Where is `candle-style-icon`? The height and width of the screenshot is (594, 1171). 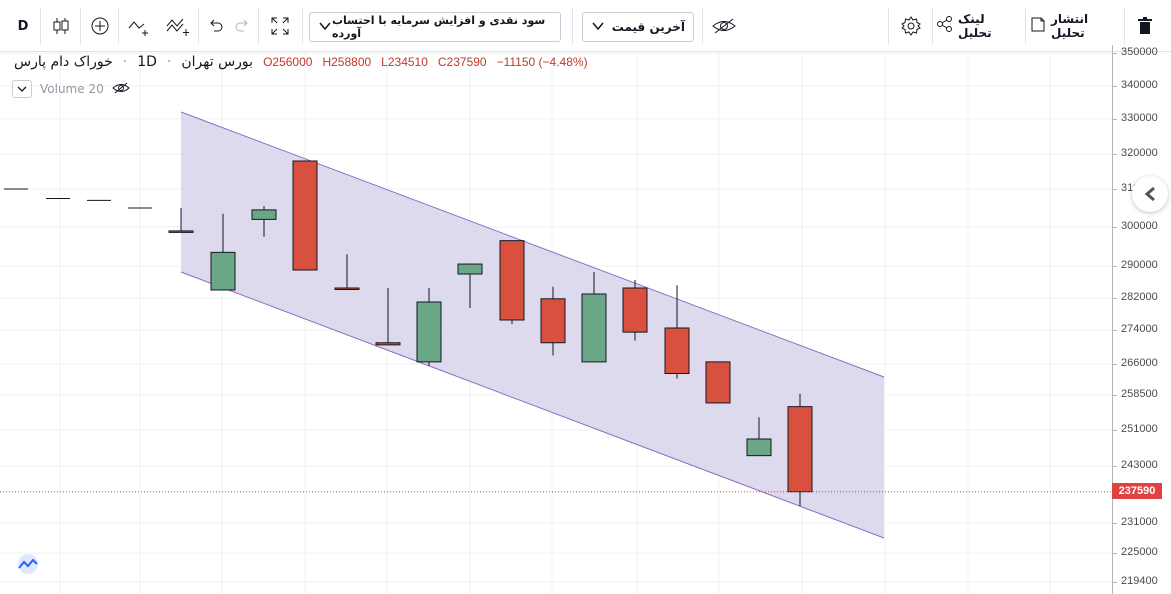
candle-style-icon is located at coordinates (61, 26).